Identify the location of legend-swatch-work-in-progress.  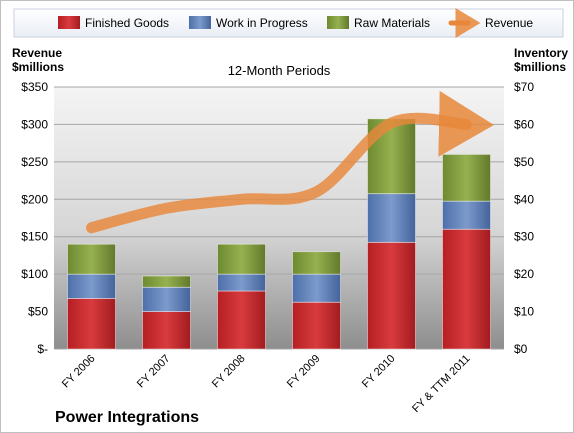
(200, 22).